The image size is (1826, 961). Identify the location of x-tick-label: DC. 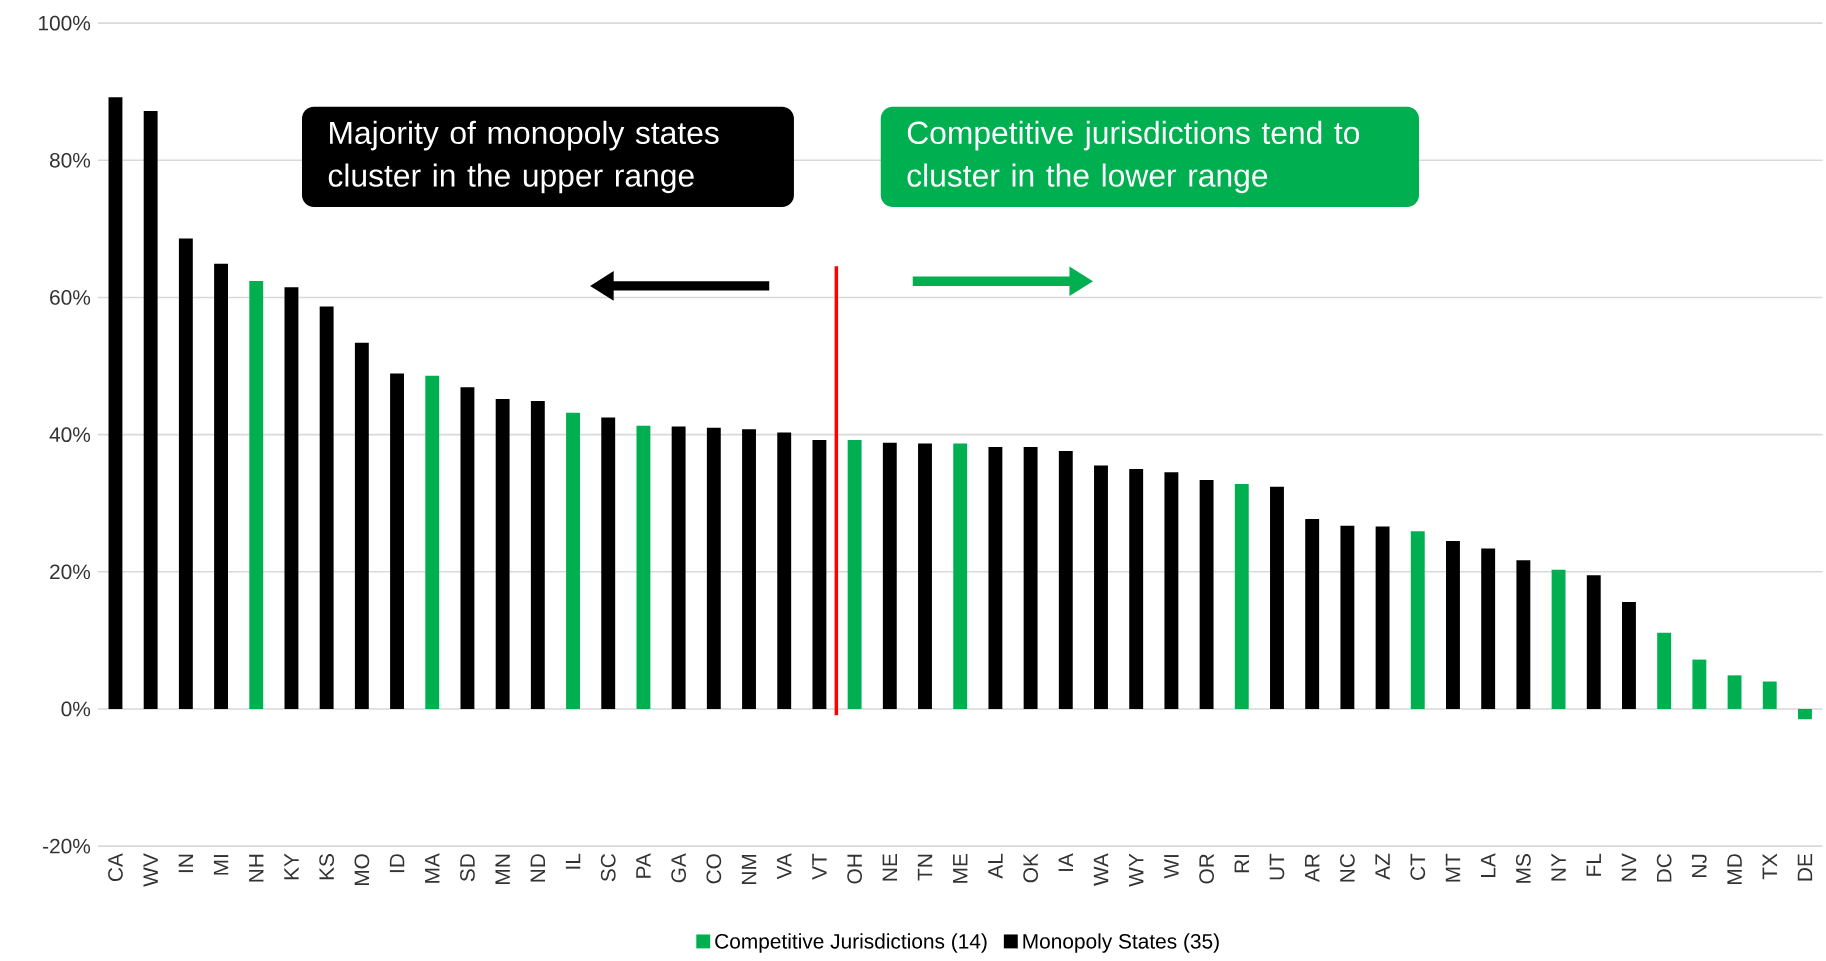
(1664, 868).